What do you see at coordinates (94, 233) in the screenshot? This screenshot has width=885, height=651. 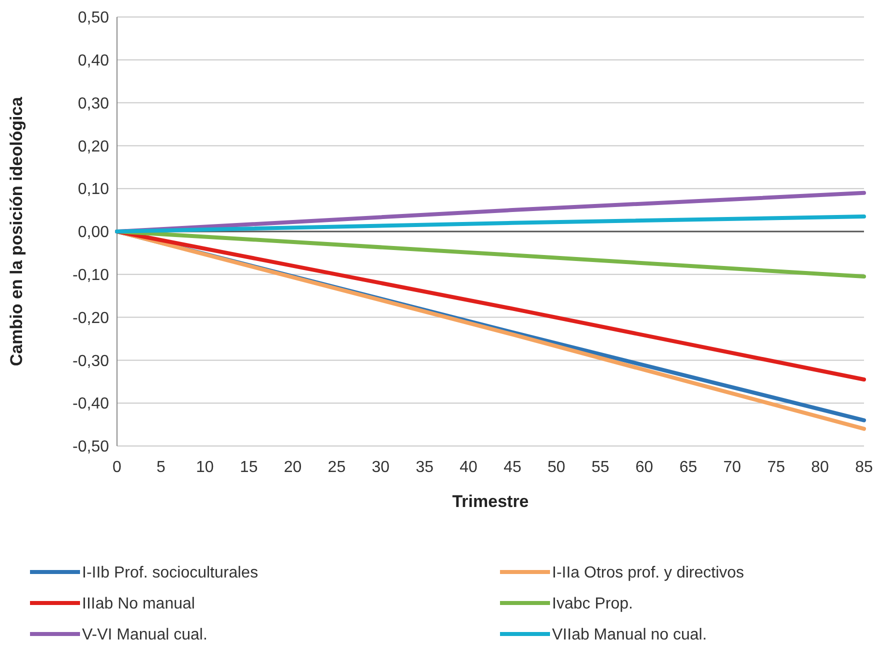 I see `y-tick-label: 0,00` at bounding box center [94, 233].